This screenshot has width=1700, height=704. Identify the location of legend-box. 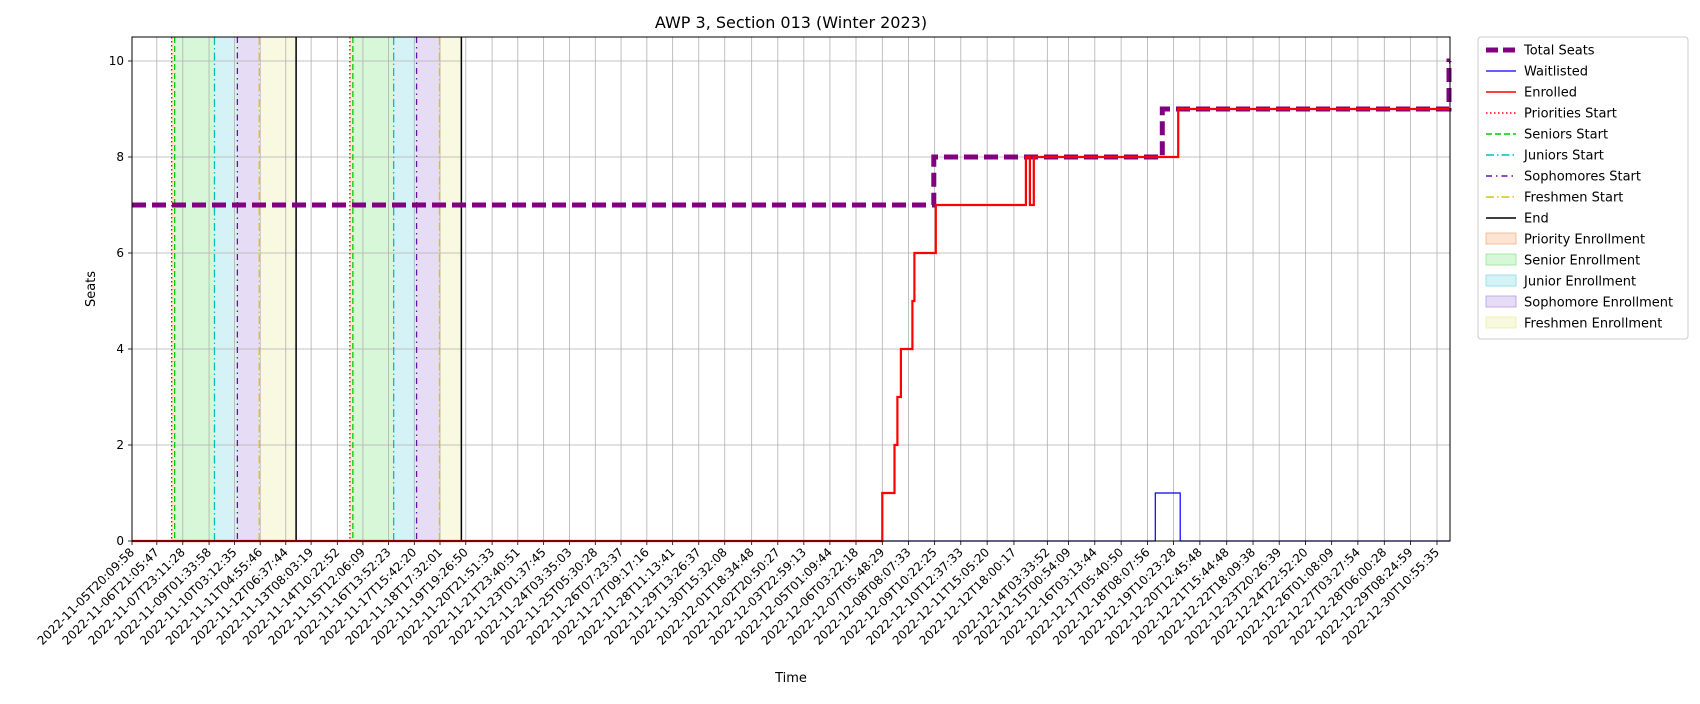
(1583, 188).